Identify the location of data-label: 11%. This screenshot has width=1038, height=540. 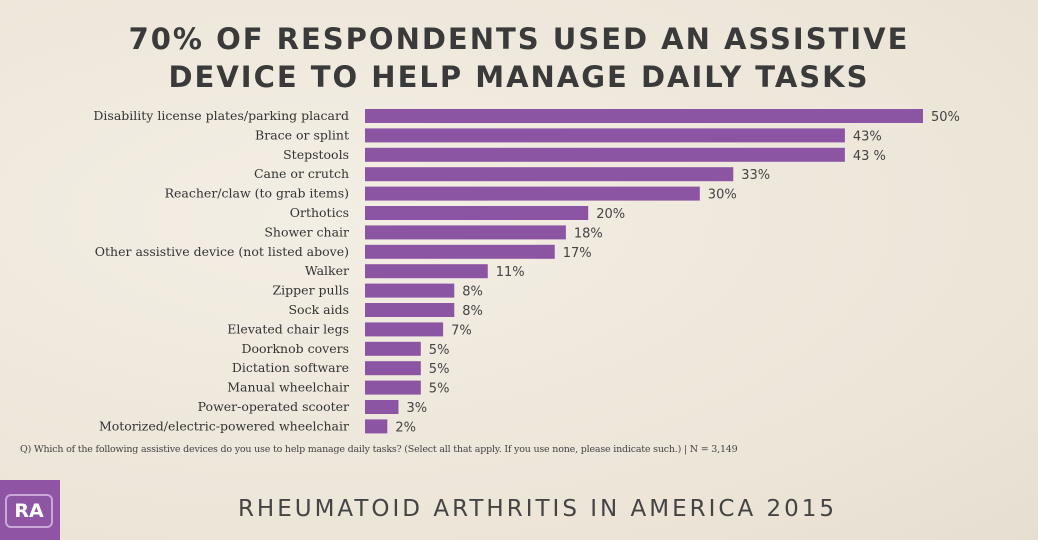
(510, 272).